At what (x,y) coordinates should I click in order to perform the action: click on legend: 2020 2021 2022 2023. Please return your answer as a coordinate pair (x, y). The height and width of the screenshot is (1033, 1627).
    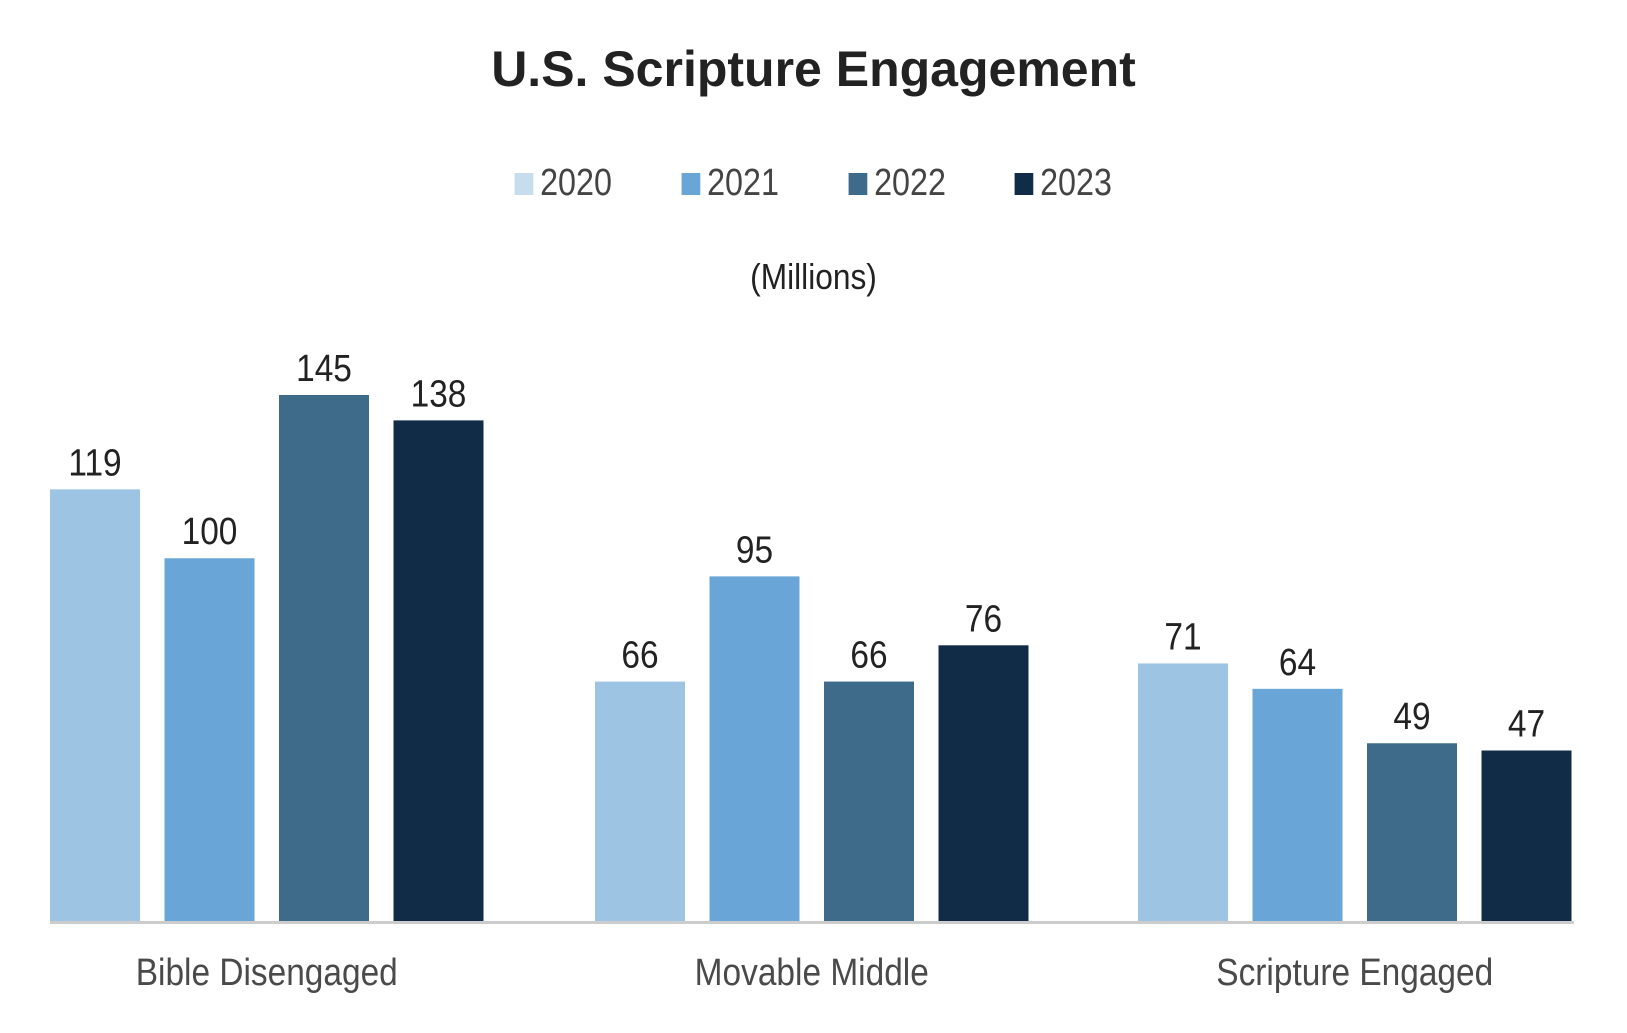
    Looking at the image, I should click on (813, 183).